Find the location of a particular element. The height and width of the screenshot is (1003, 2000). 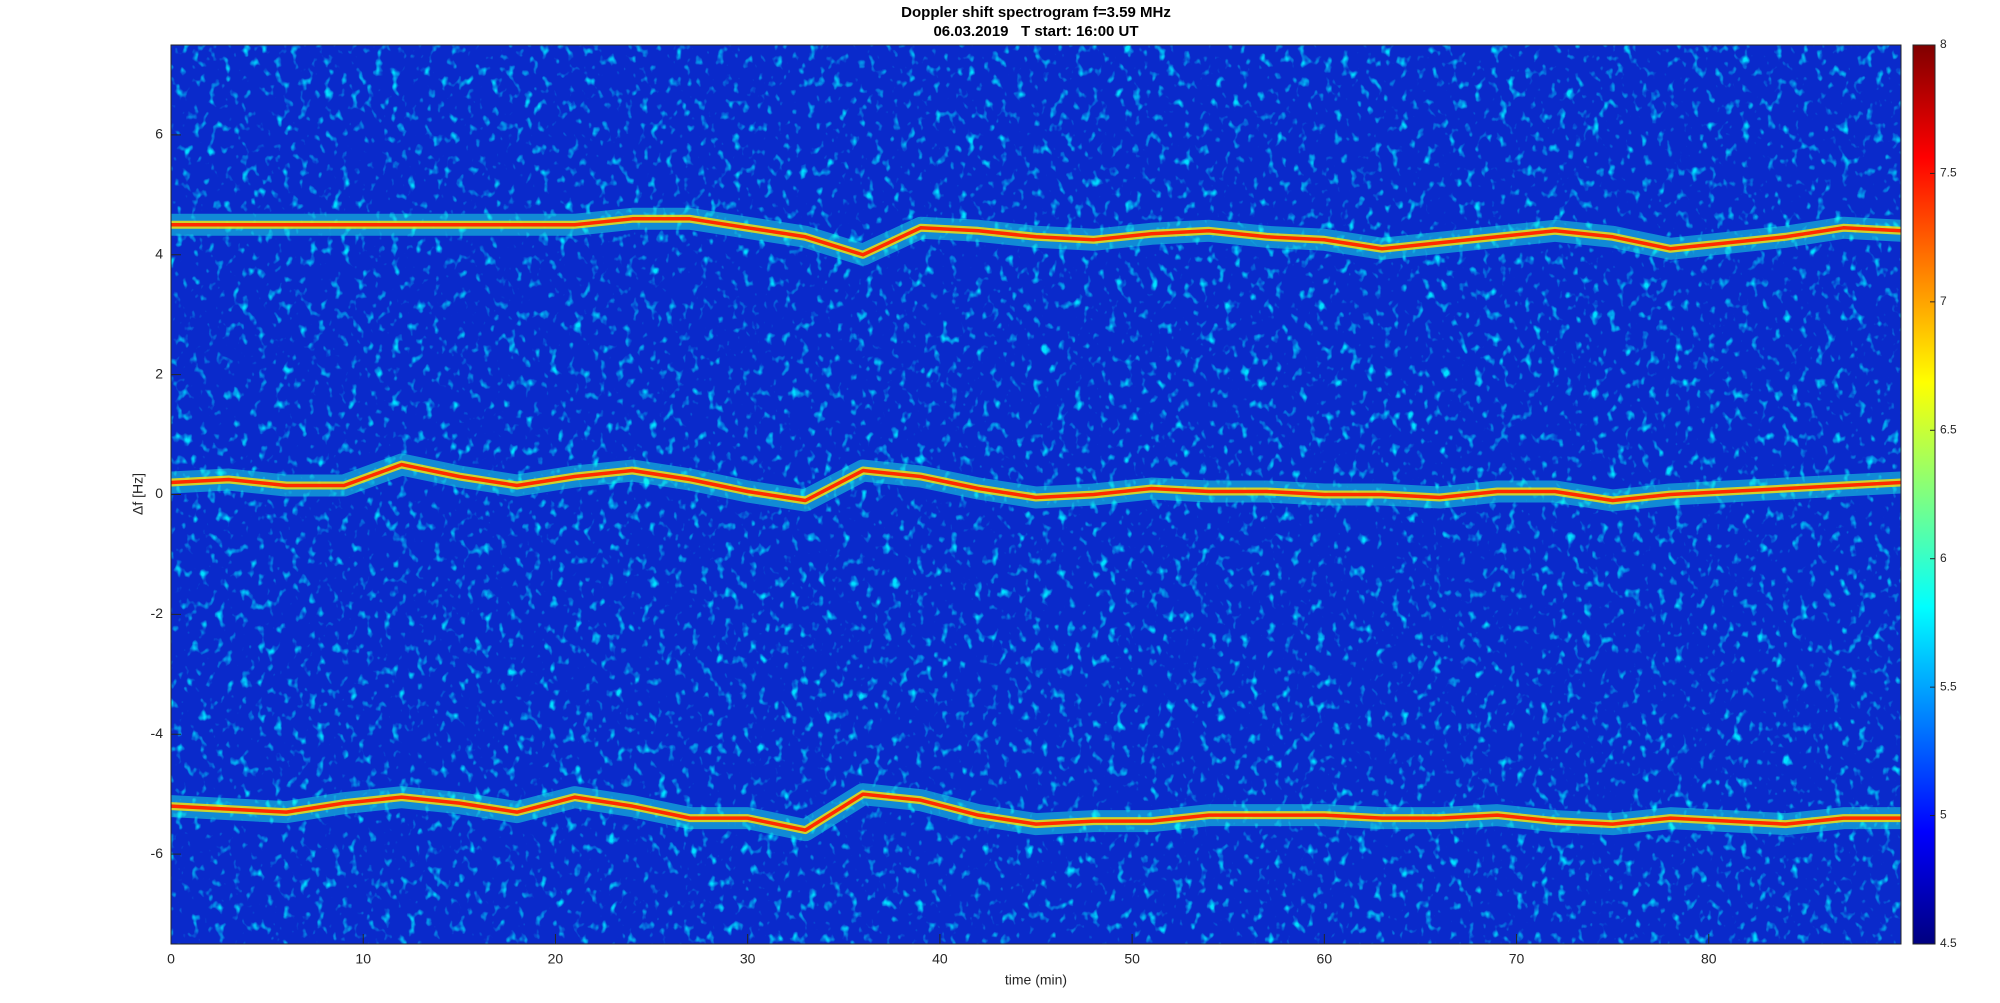

y-tick-label: 6 is located at coordinates (159, 134).